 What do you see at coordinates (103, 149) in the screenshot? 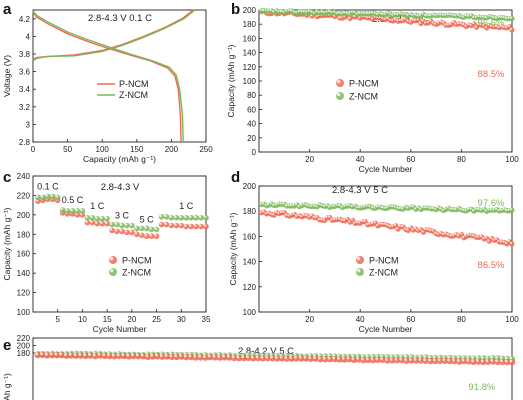
I see `x-tick-label: 100` at bounding box center [103, 149].